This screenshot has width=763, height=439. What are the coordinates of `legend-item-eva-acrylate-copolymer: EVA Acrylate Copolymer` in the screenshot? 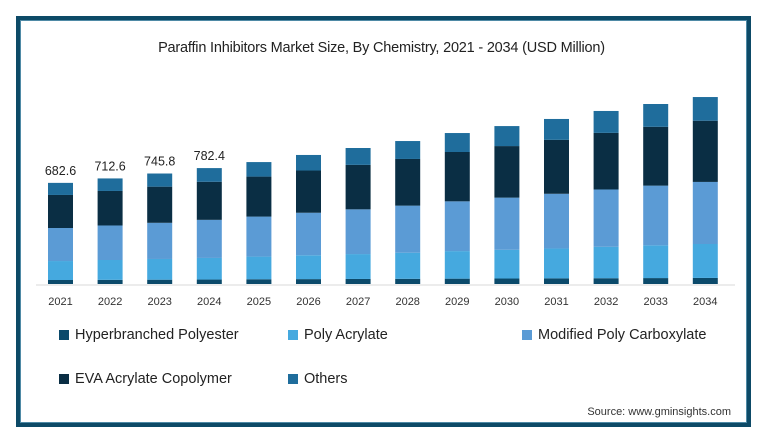 It's located at (145, 379).